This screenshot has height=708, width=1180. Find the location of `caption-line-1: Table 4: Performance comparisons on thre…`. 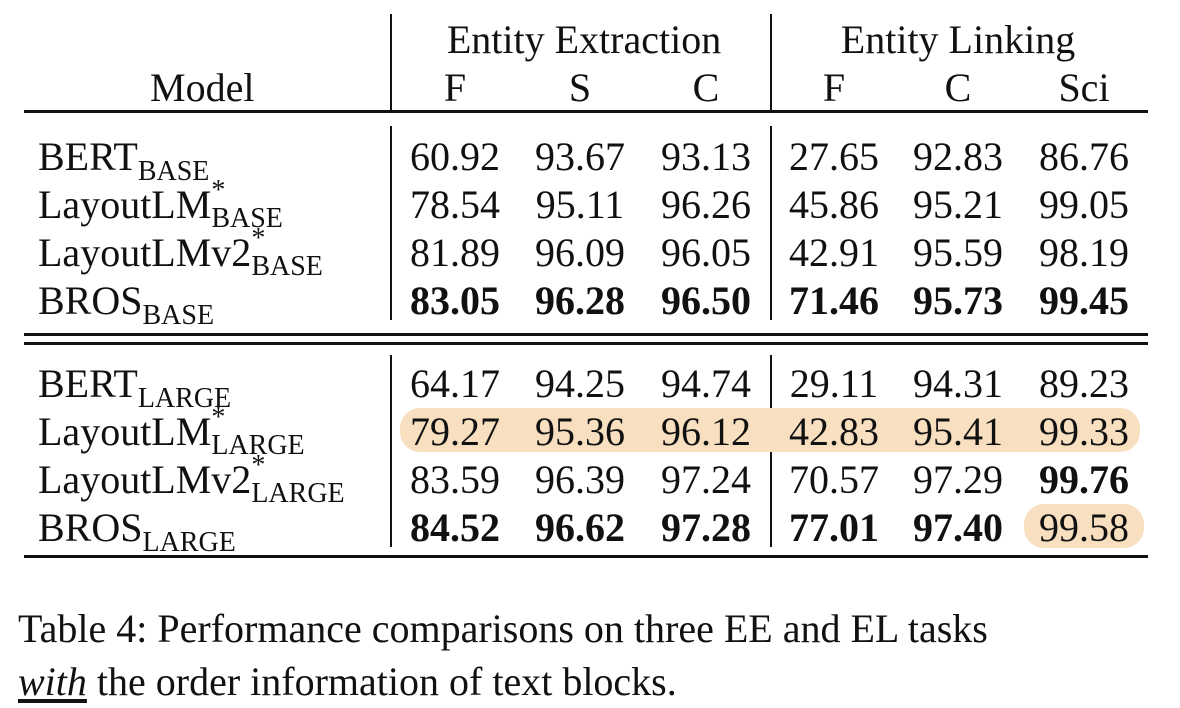

caption-line-1: Table 4: Performance comparisons on thre… is located at coordinates (503, 628).